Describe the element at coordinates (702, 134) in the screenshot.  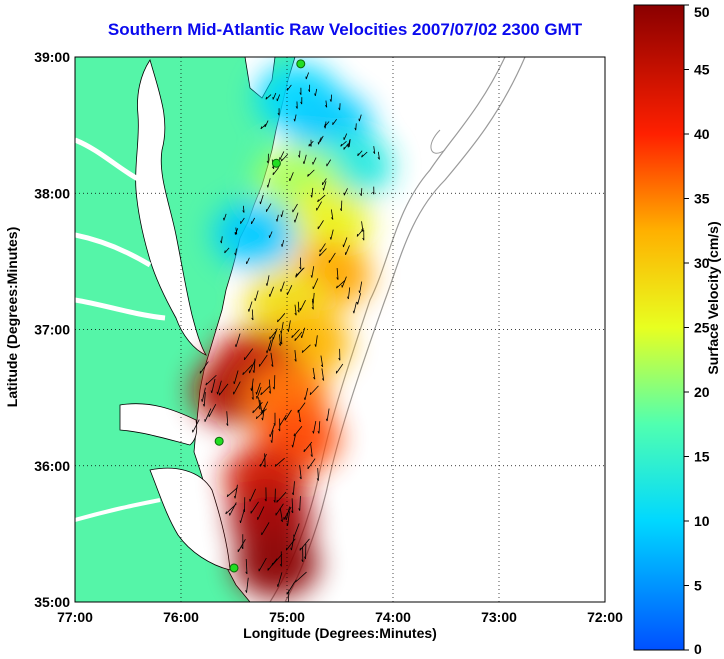
I see `colorbar-tick-label: 40` at that location.